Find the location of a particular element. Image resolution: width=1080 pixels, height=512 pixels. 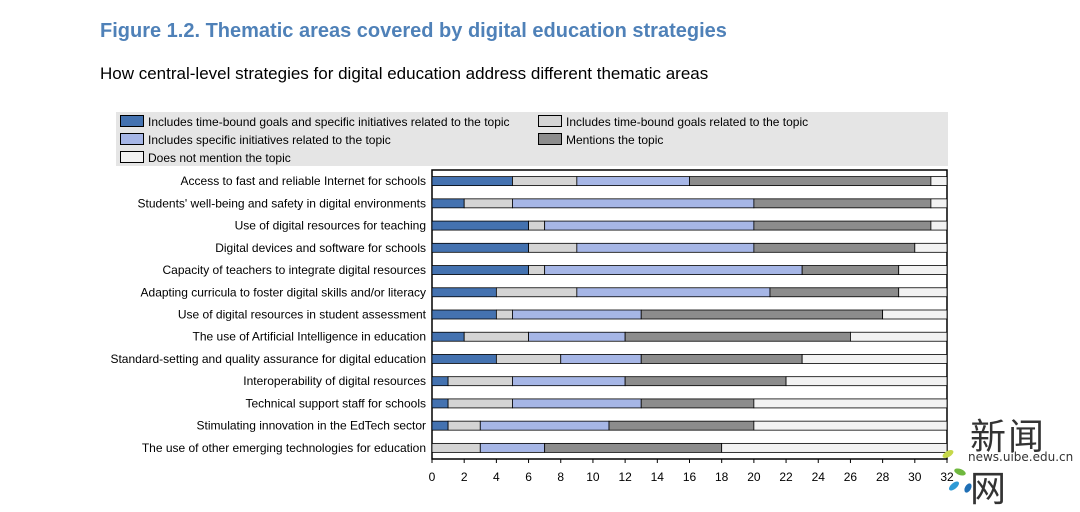

x-tick-label: 14 is located at coordinates (658, 477).